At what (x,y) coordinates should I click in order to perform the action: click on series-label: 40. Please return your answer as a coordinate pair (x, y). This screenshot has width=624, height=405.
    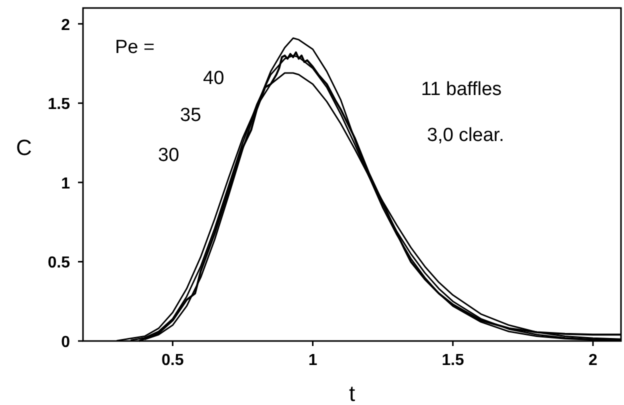
    Looking at the image, I should click on (213, 78).